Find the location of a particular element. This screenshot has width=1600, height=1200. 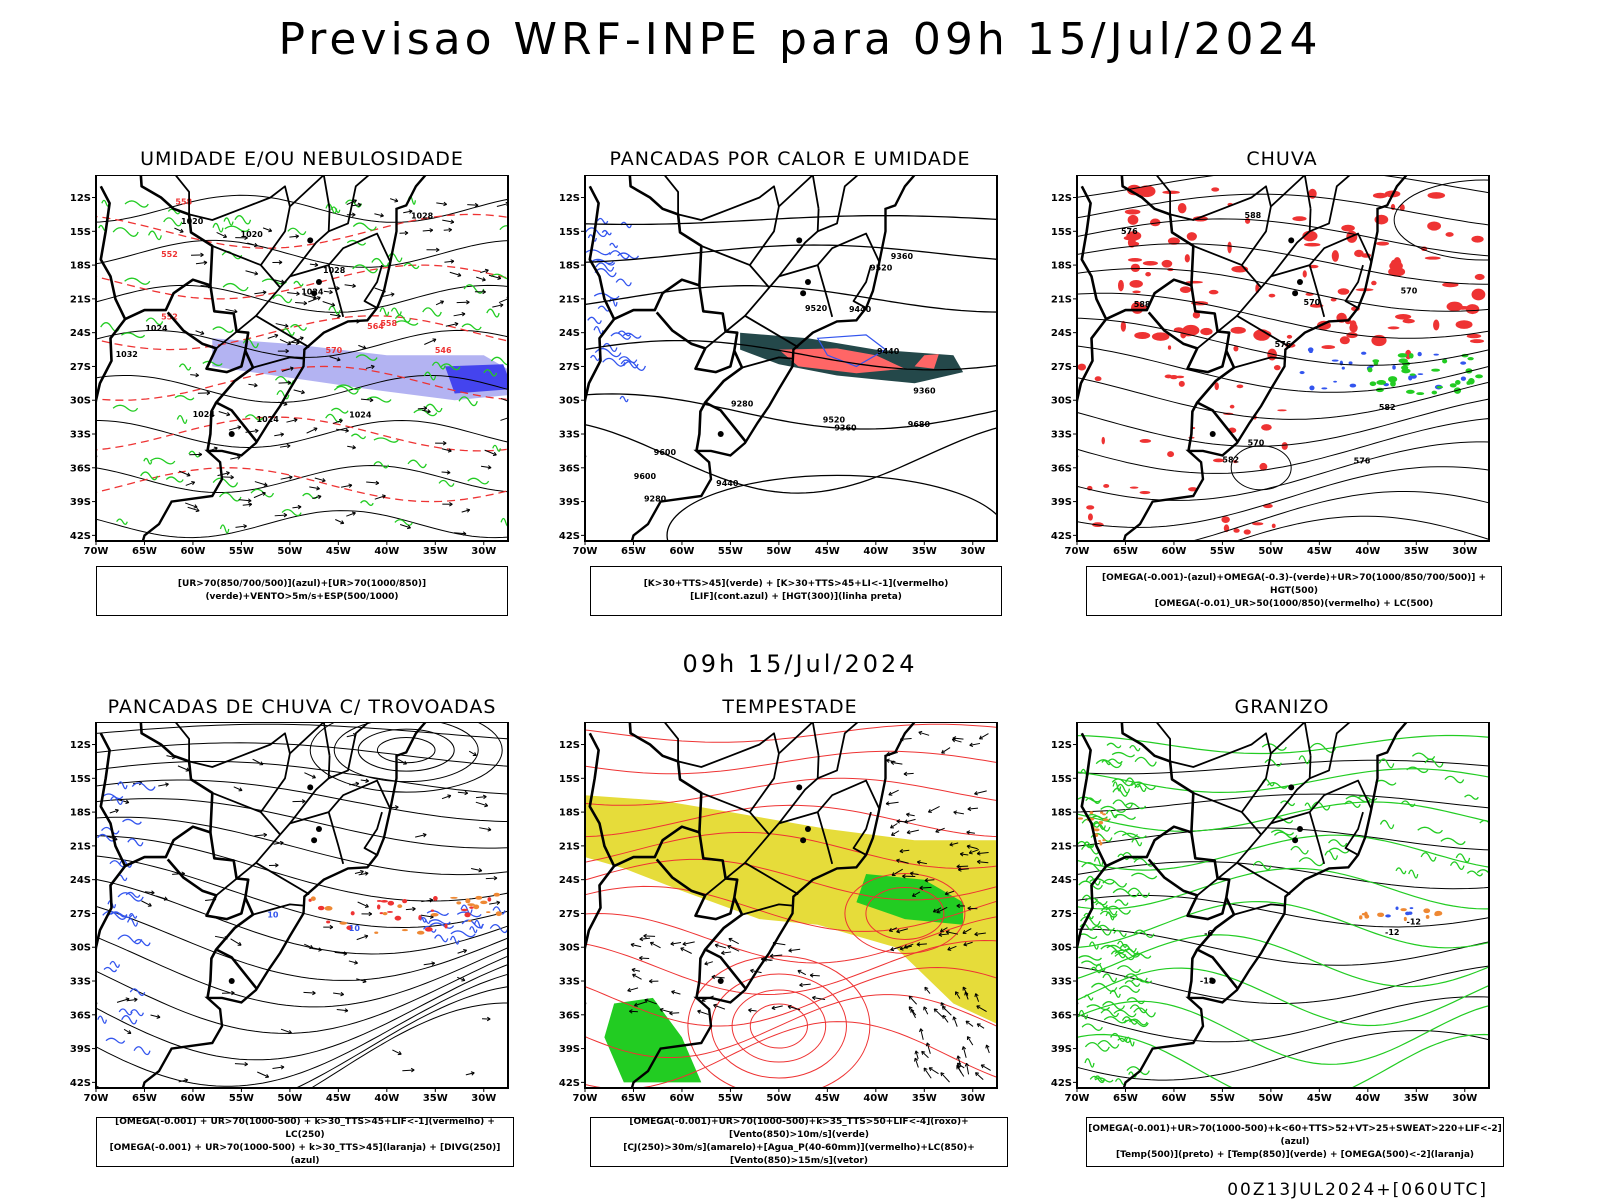

lat-label: 21S is located at coordinates (80, 846).